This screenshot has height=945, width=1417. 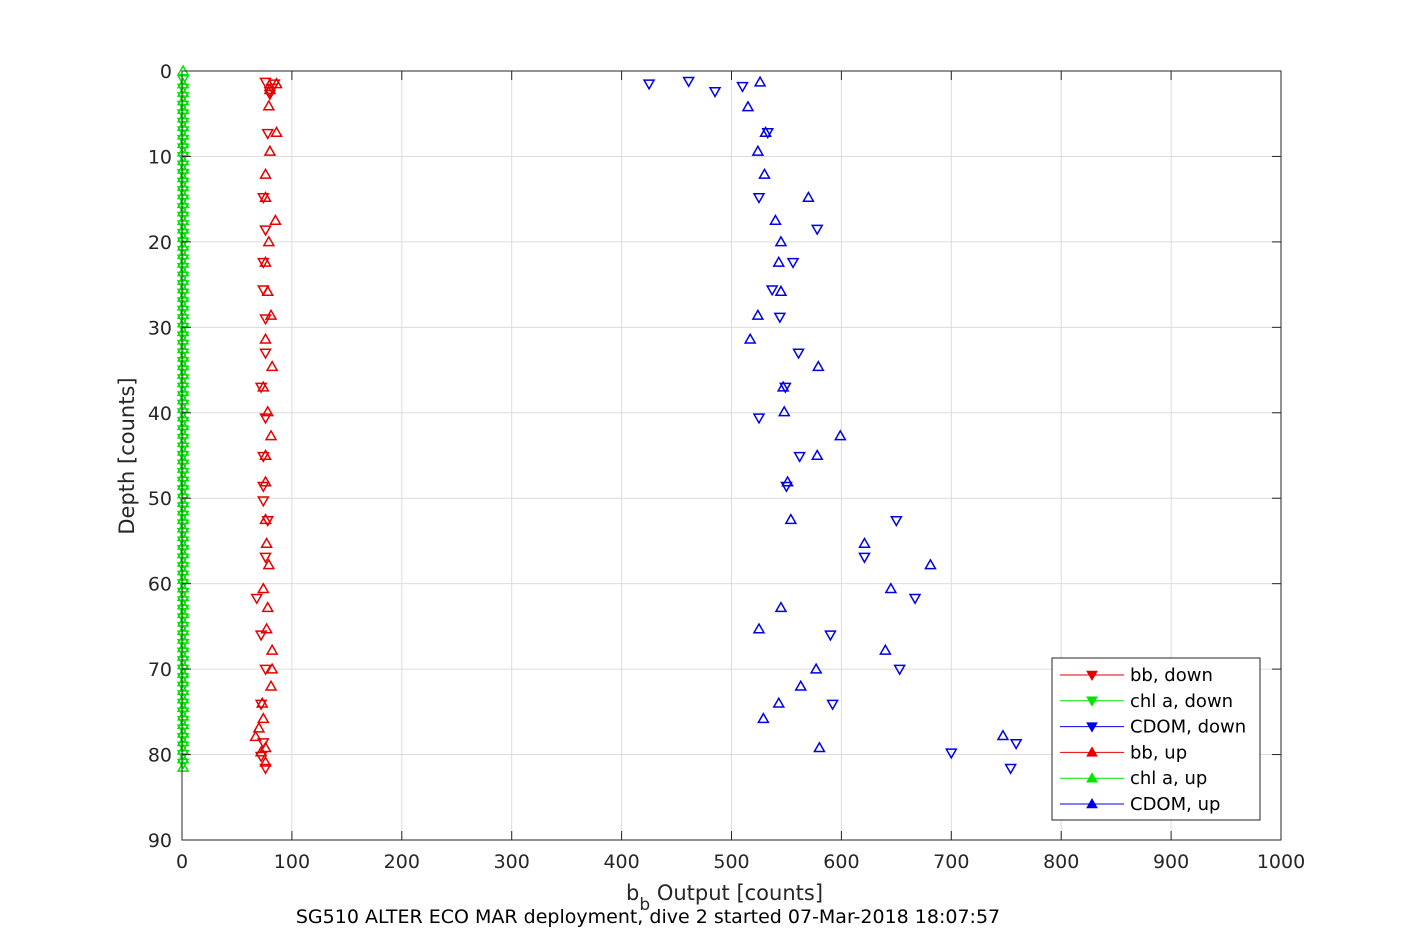 I want to click on x-tick-label: 600, so click(x=841, y=862).